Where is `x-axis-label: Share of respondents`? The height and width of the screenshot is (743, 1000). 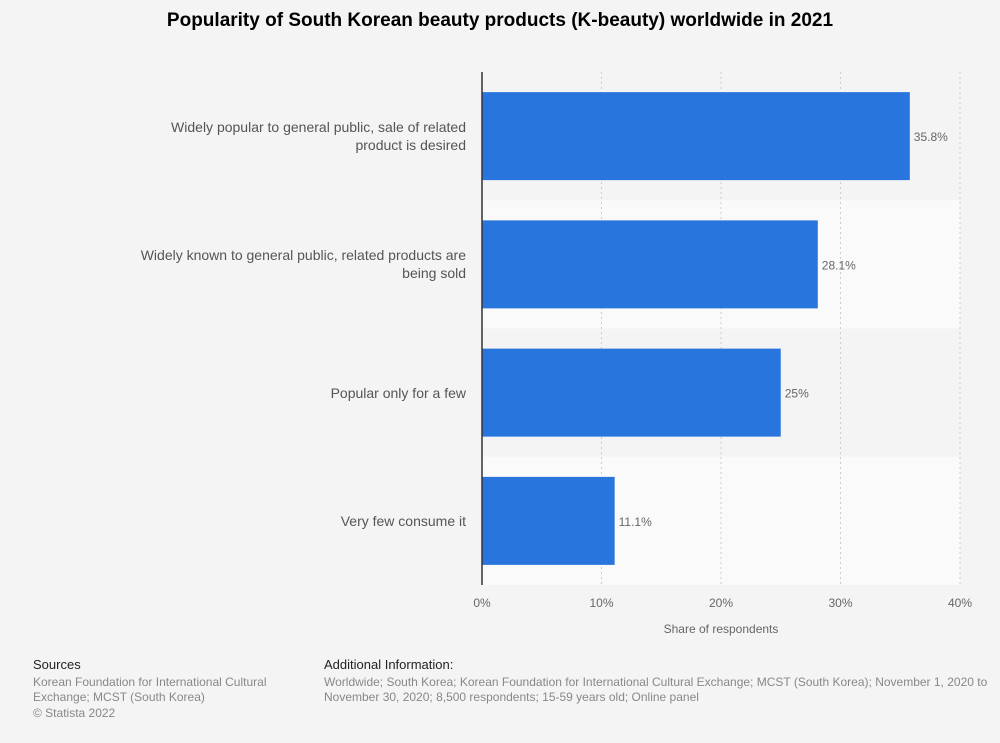
x-axis-label: Share of respondents is located at coordinates (721, 629).